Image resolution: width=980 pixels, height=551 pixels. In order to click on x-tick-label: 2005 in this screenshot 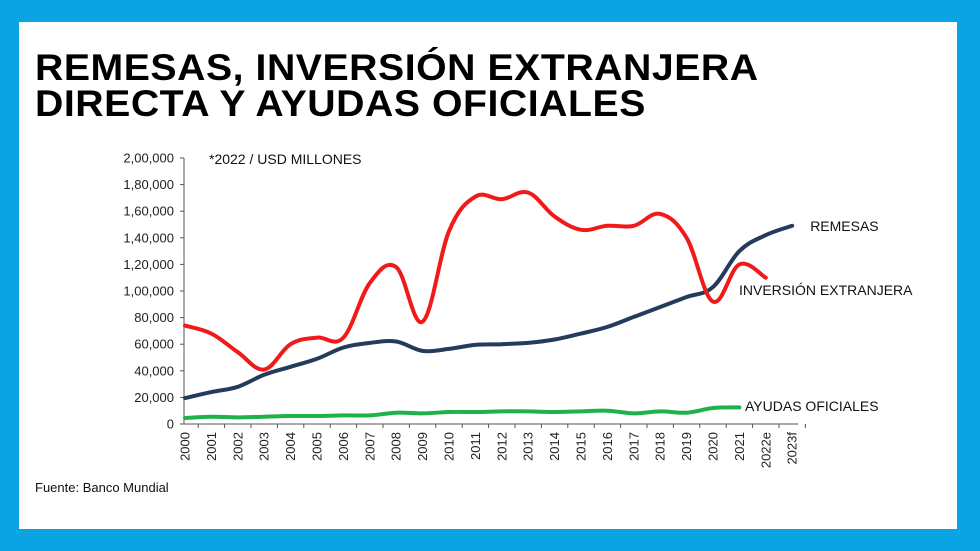, I will do `click(317, 446)`.